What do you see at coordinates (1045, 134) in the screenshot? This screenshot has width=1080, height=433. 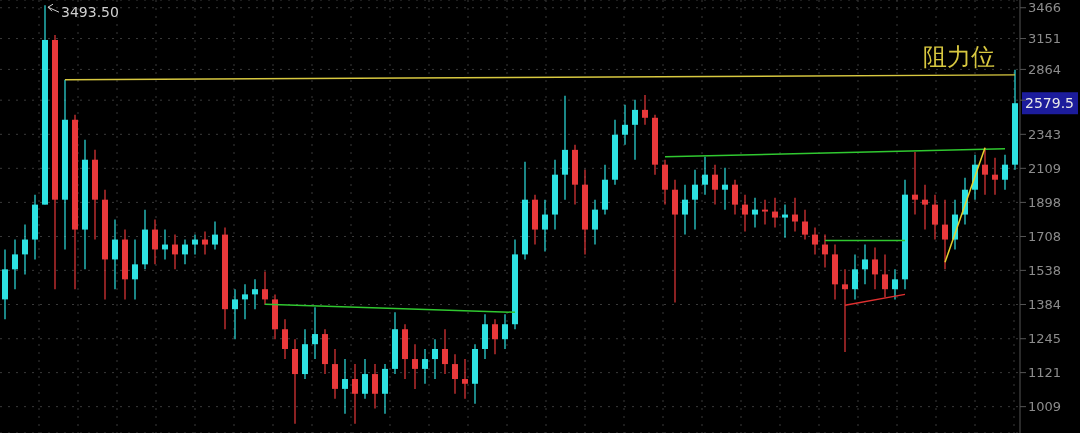 I see `y-tick-label: 2343` at bounding box center [1045, 134].